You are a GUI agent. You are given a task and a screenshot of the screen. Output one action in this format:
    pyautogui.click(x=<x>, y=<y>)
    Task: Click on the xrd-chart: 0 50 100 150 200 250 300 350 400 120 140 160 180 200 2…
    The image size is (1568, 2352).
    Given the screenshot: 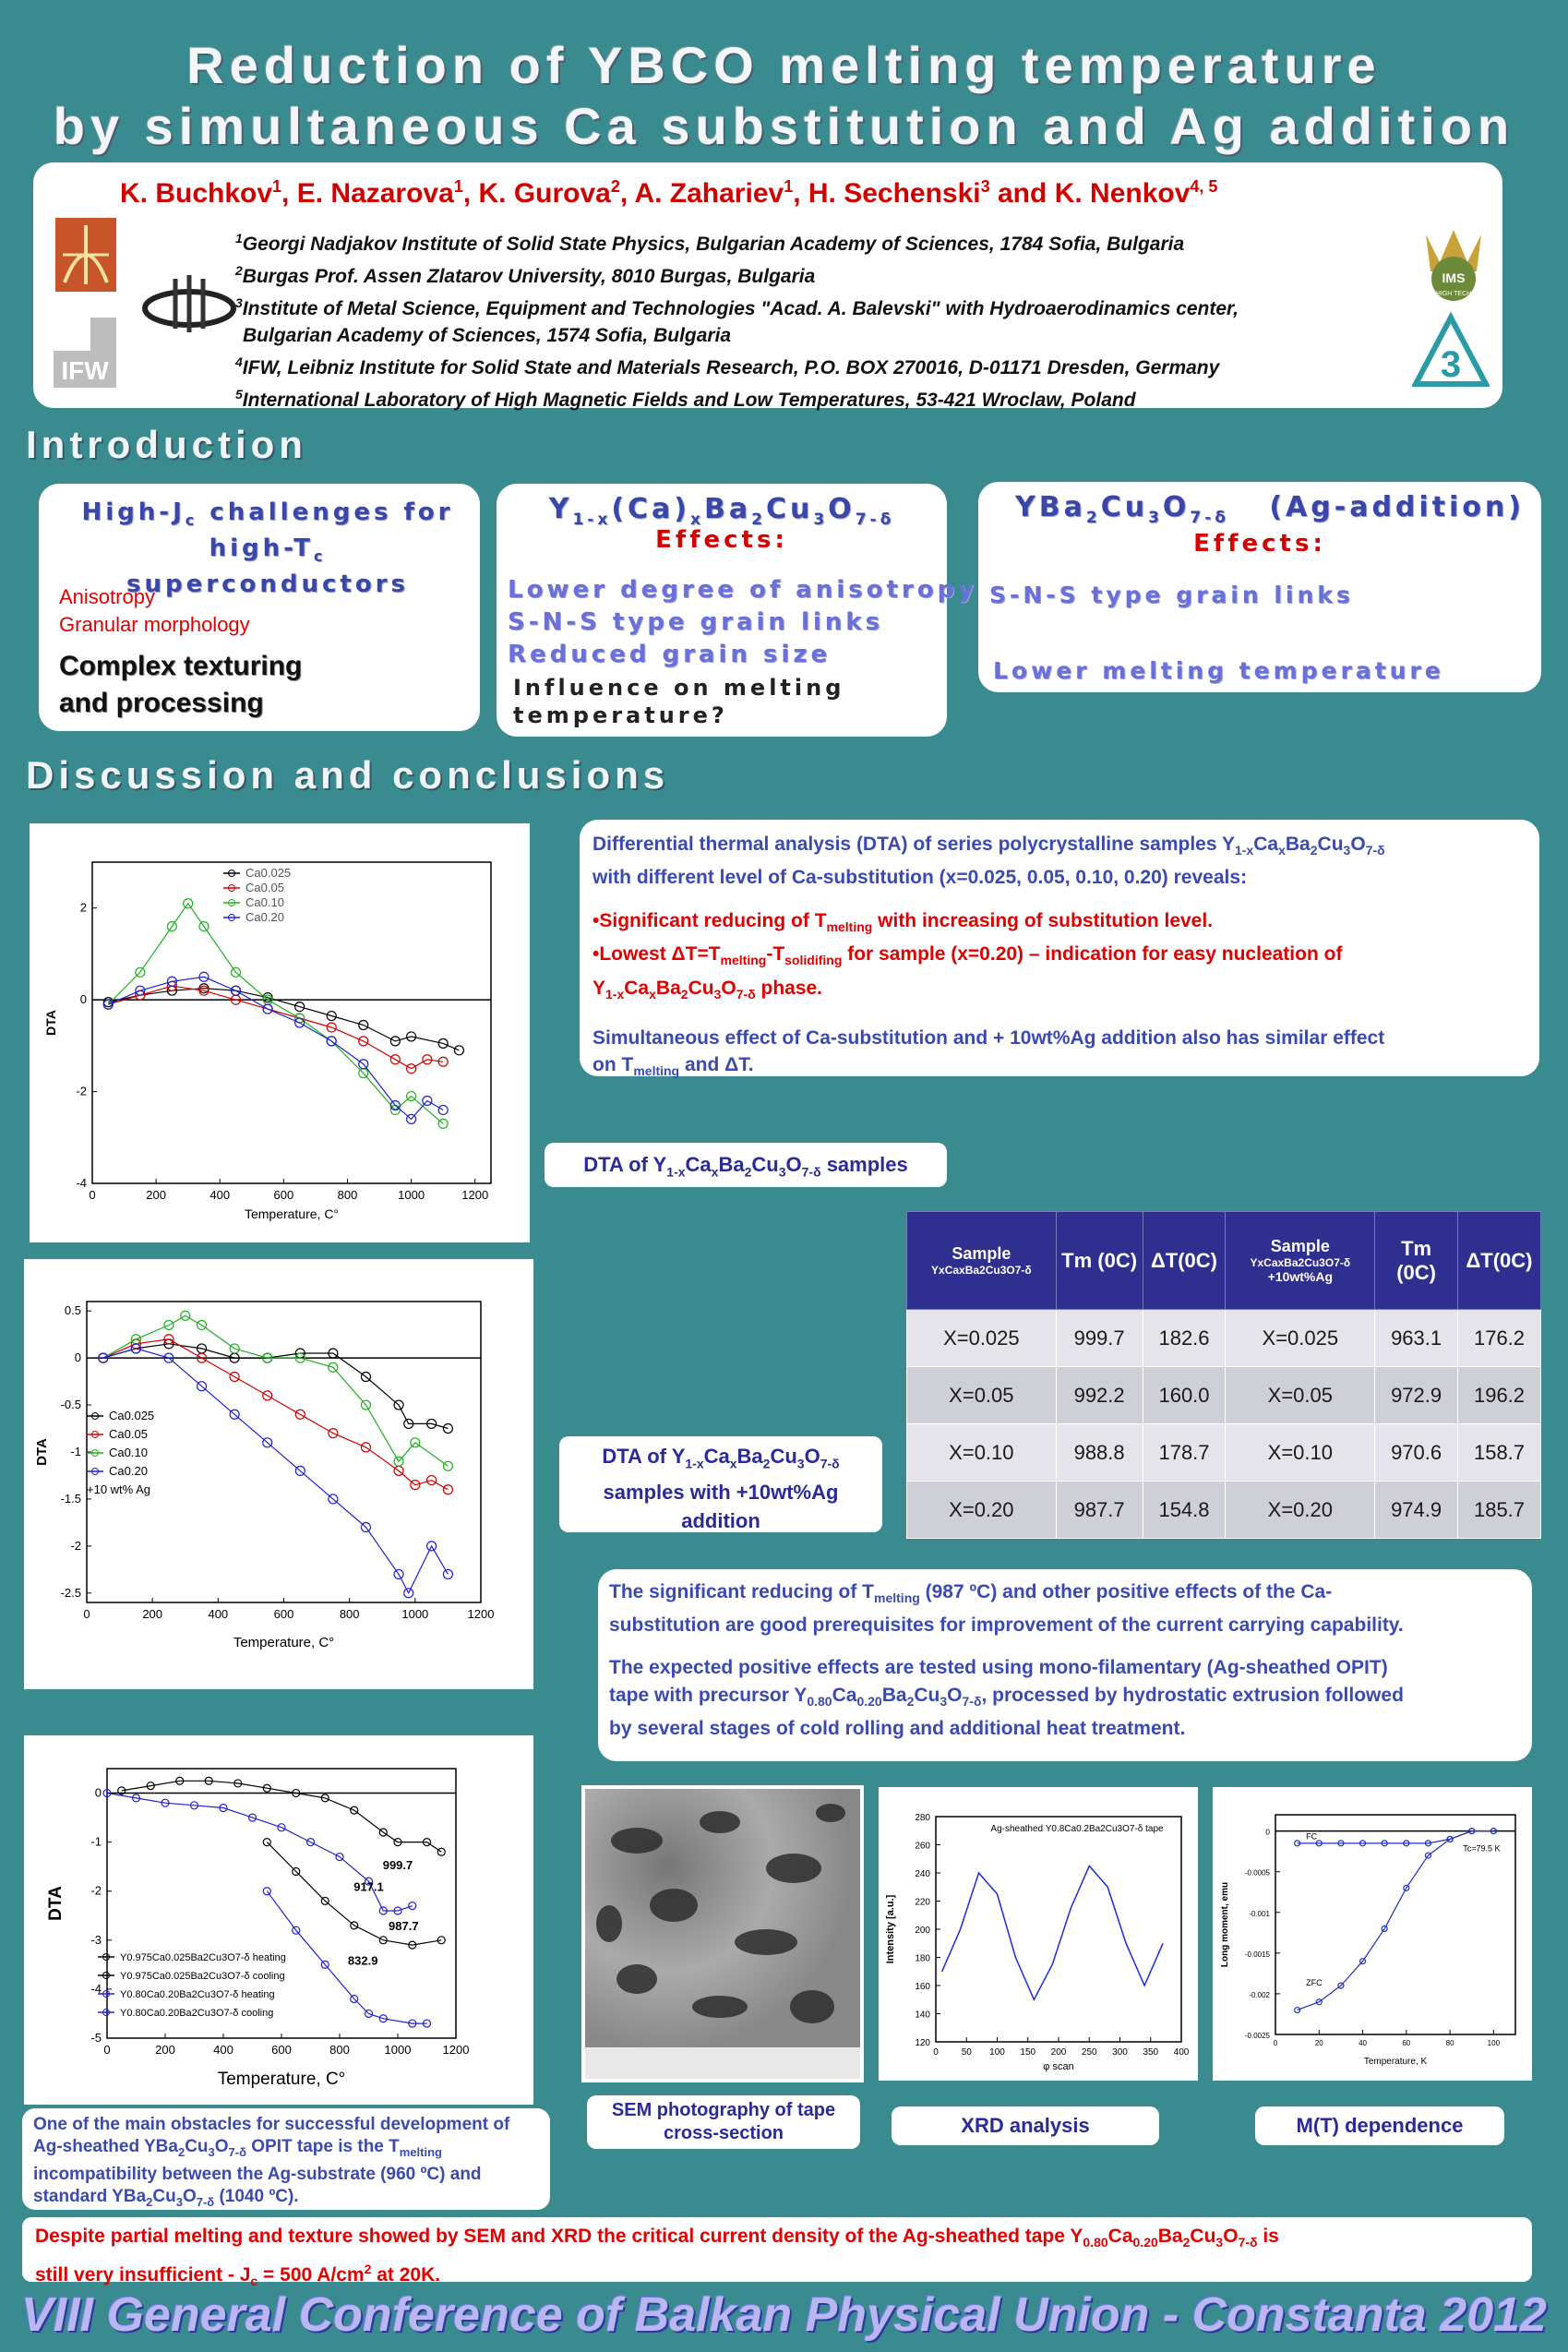 What is the action you would take?
    pyautogui.click(x=1038, y=1934)
    